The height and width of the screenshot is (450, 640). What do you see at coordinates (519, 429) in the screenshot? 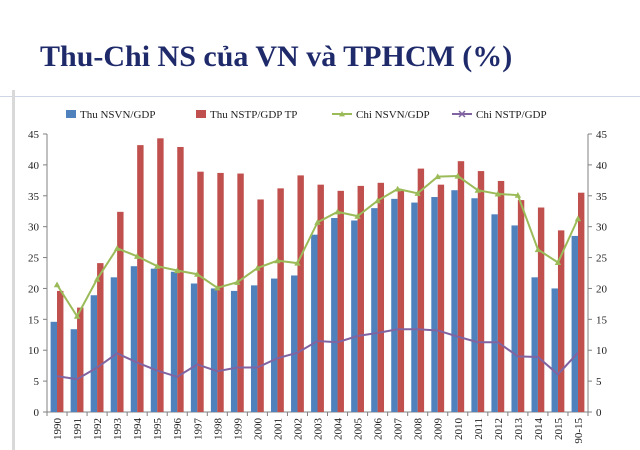
I see `x-tick-label: 2013` at bounding box center [519, 429].